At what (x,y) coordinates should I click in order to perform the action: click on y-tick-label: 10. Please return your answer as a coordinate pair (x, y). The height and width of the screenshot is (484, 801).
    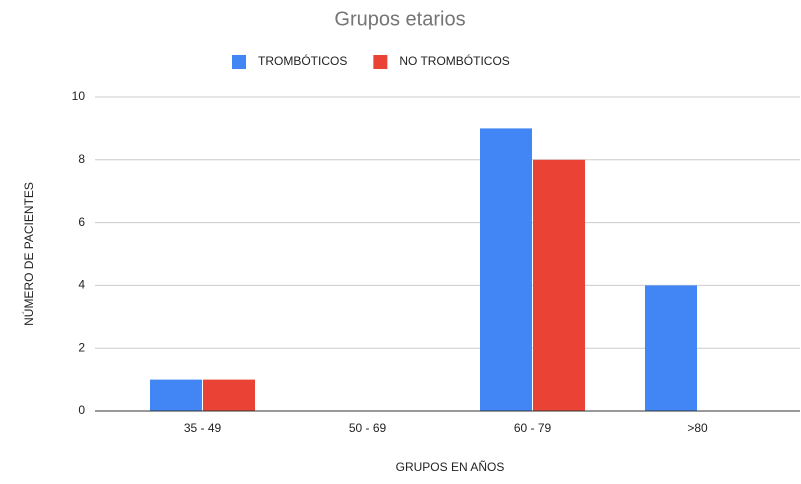
    Looking at the image, I should click on (79, 96).